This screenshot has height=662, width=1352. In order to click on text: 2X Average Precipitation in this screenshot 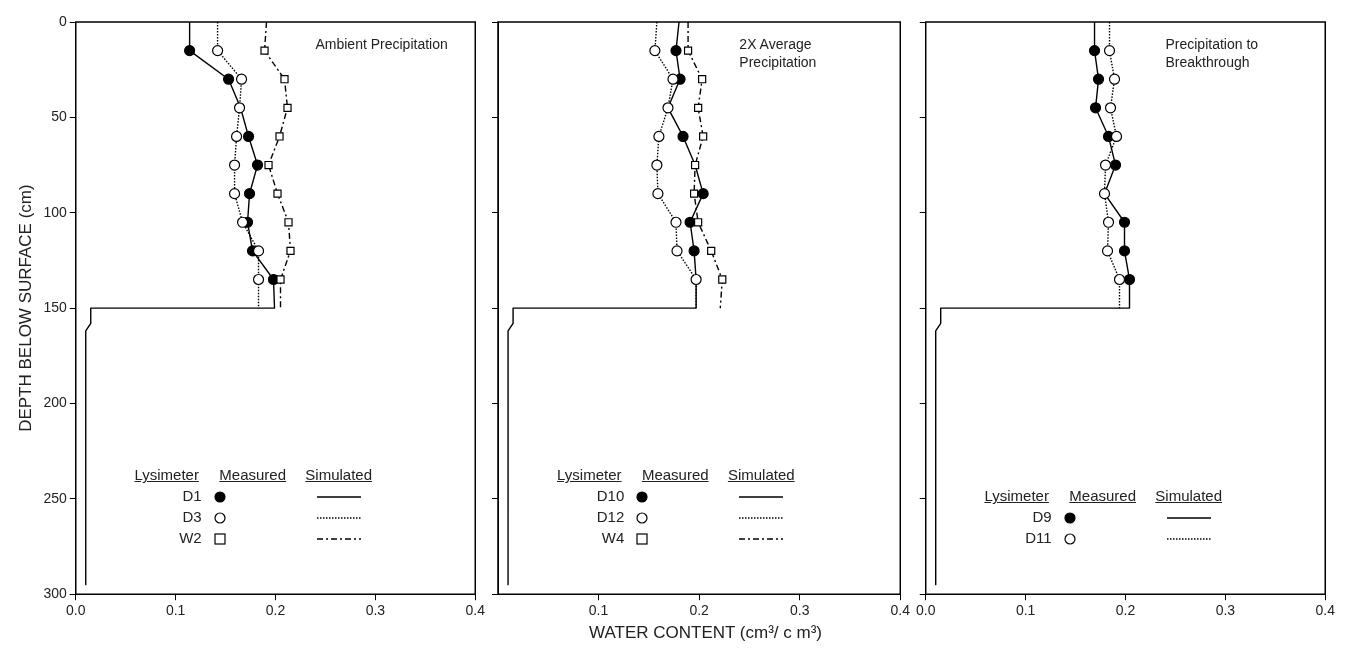, I will do `click(778, 52)`.